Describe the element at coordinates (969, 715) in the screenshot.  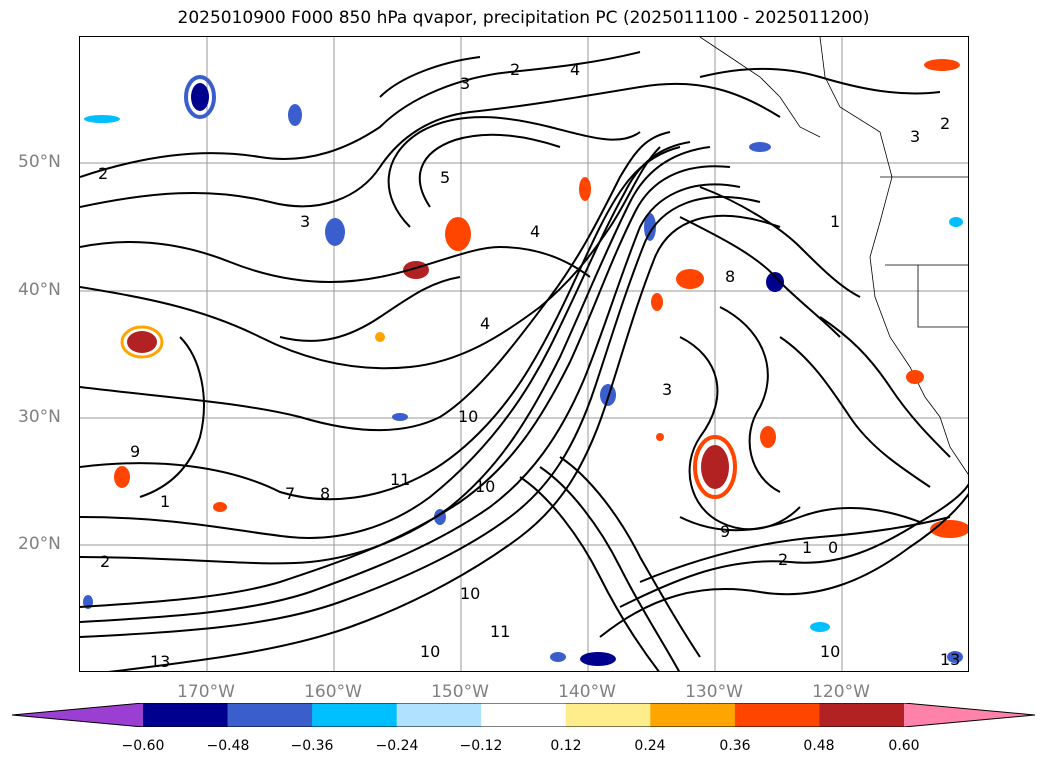
I see `colorbar-extend-high` at that location.